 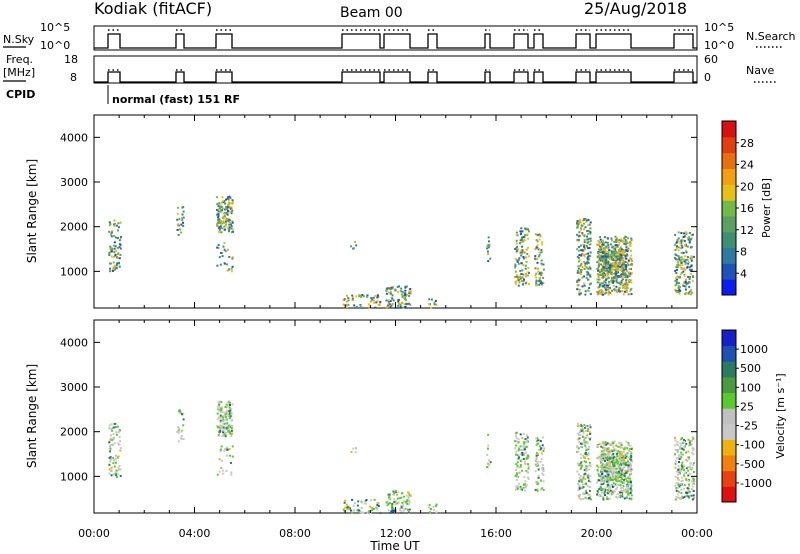 What do you see at coordinates (74, 137) in the screenshot?
I see `power-y-tick-label-3: 4000` at bounding box center [74, 137].